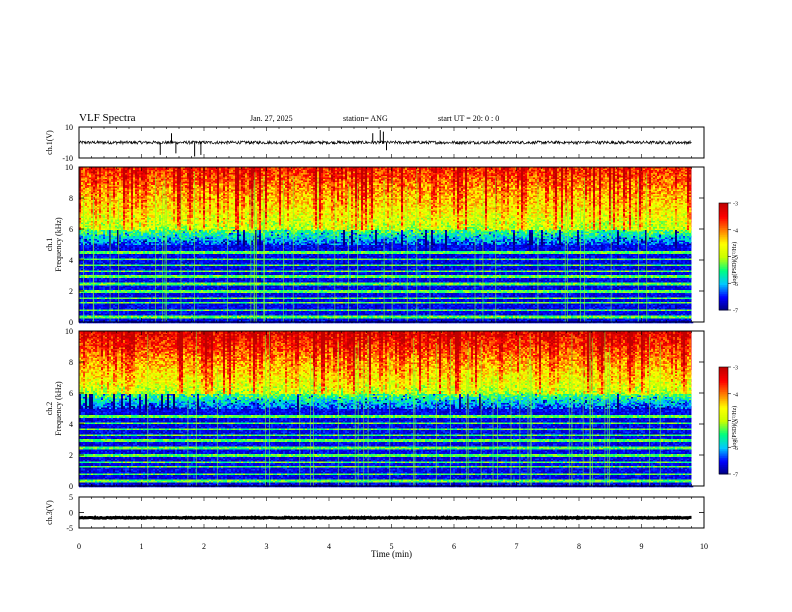 The width and height of the screenshot is (792, 612). I want to click on x-tick-label: 6, so click(454, 546).